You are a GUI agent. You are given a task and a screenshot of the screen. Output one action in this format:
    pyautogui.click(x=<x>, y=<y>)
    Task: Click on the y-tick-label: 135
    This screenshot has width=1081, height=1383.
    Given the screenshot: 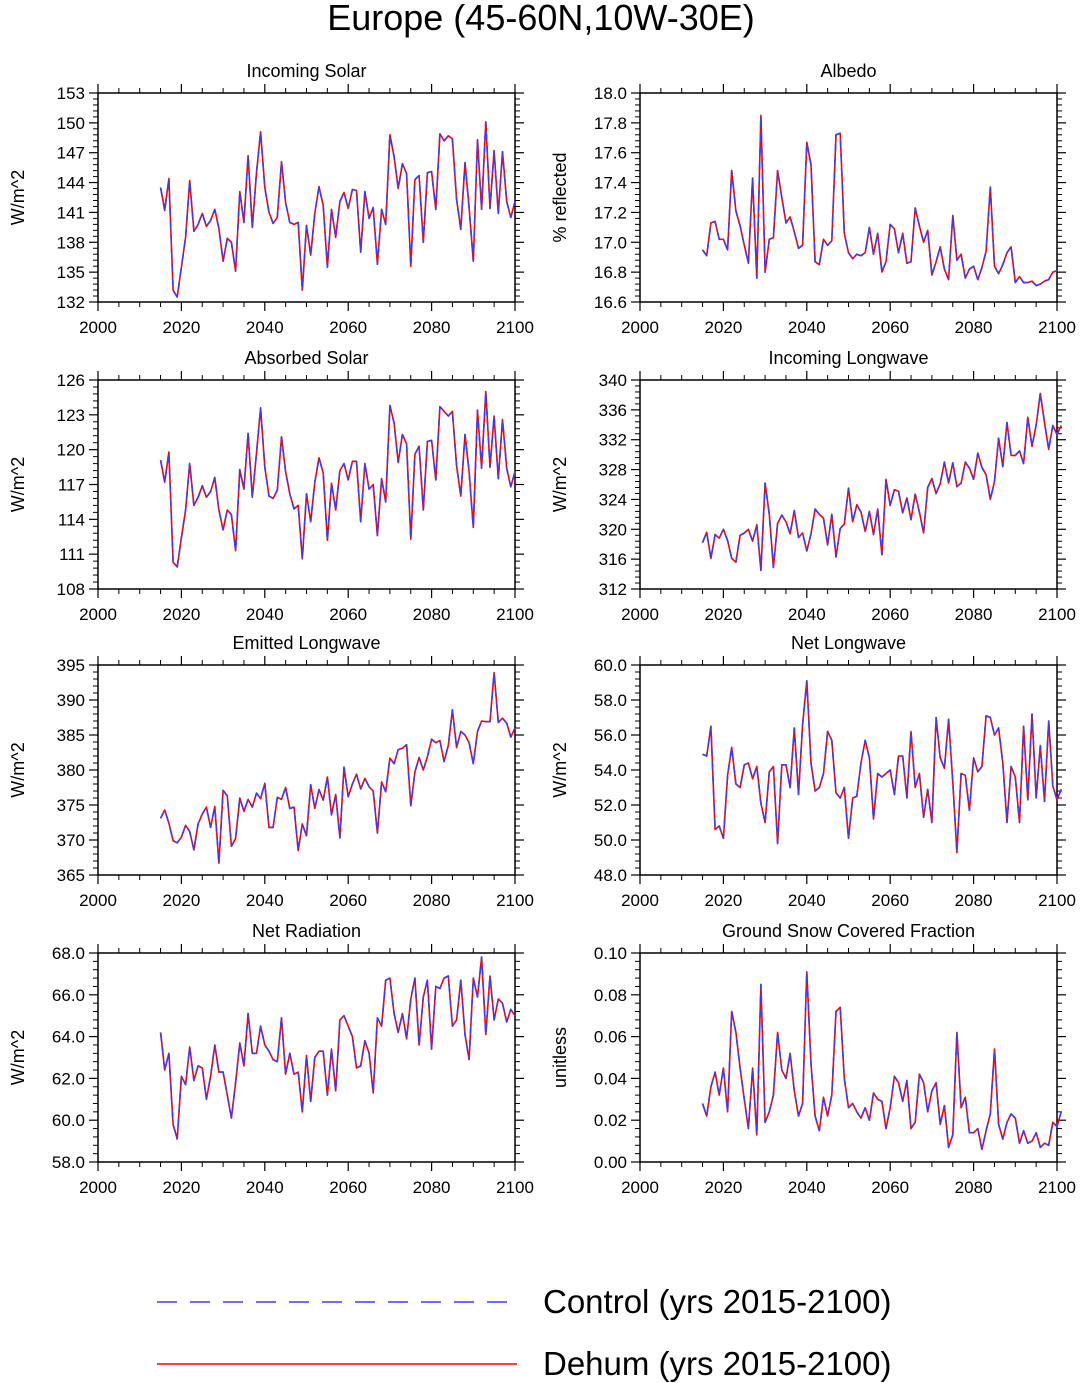 What is the action you would take?
    pyautogui.click(x=71, y=272)
    